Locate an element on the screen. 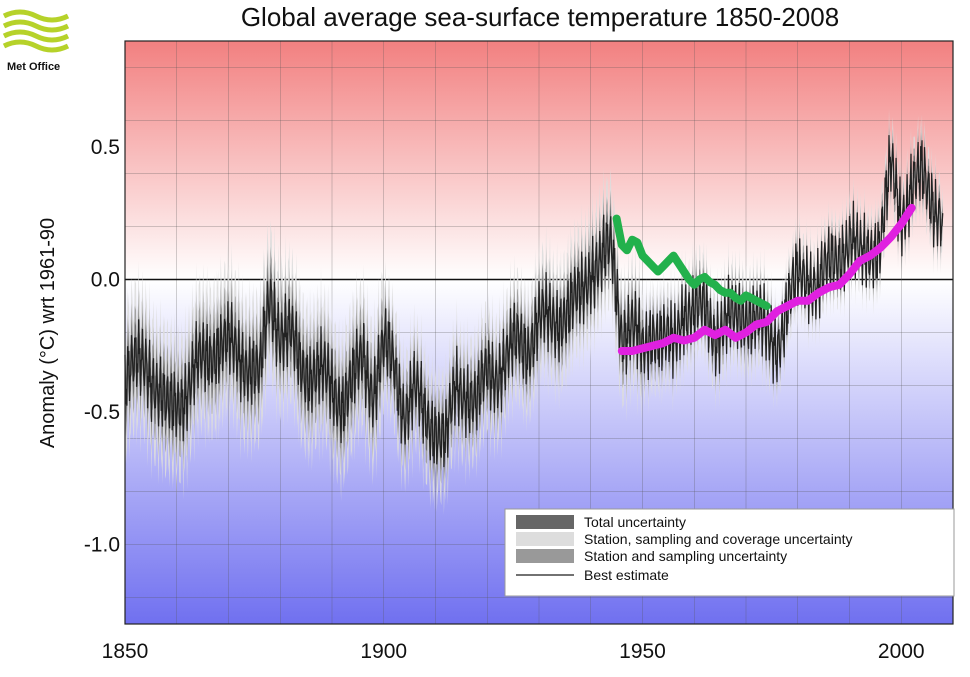  legend-box is located at coordinates (729, 552).